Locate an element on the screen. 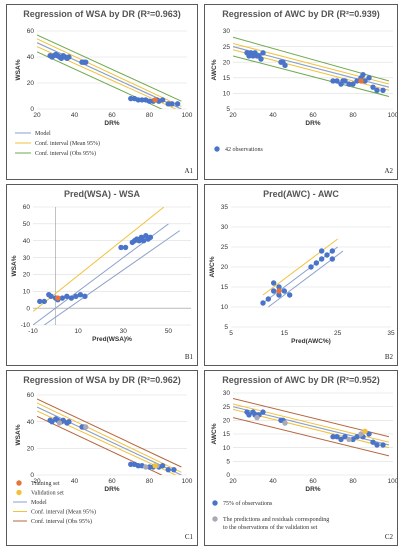 The image size is (404, 550). x-tick-label: 10 is located at coordinates (79, 331).